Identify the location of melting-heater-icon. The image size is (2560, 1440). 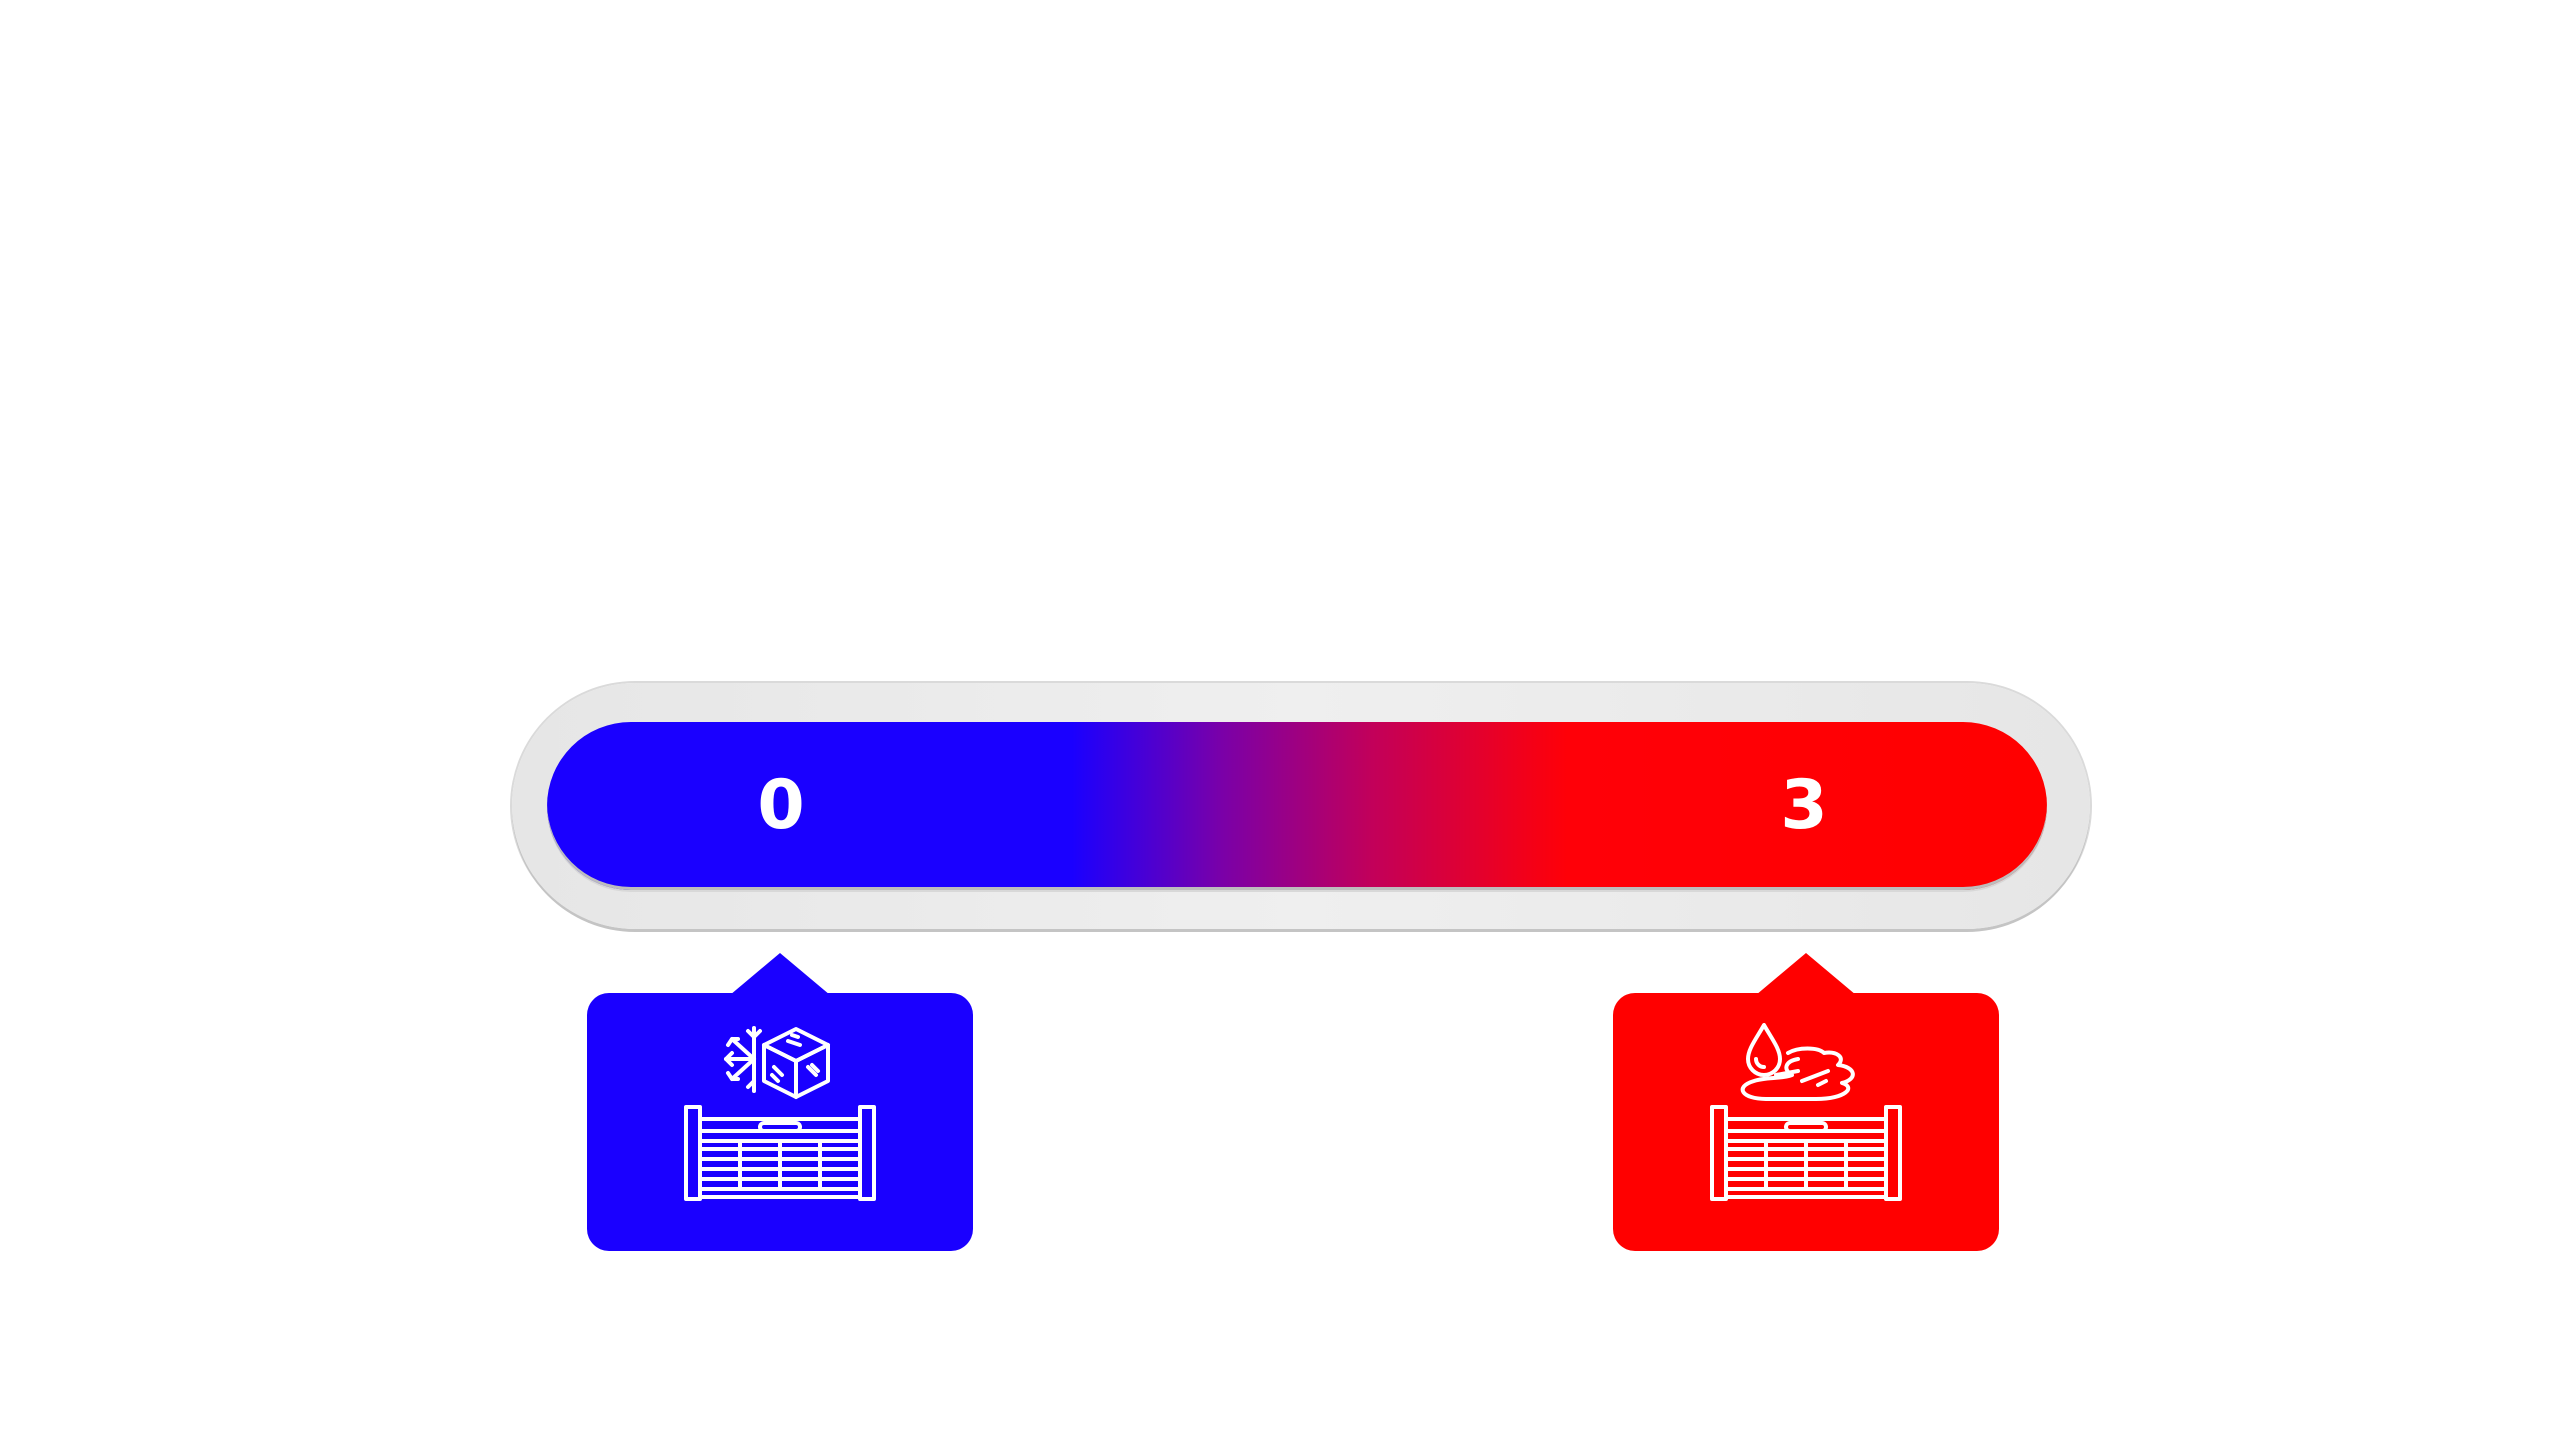
(1806, 1112).